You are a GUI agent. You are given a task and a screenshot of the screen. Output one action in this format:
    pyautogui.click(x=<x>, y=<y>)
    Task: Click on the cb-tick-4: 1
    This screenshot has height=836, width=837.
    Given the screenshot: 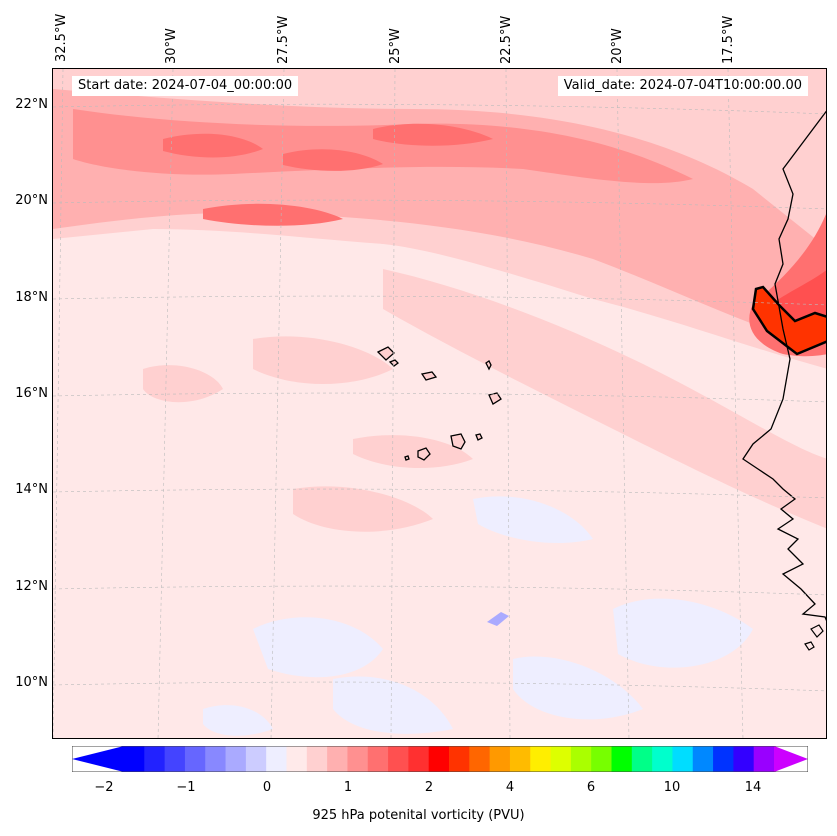 What is the action you would take?
    pyautogui.click(x=348, y=787)
    